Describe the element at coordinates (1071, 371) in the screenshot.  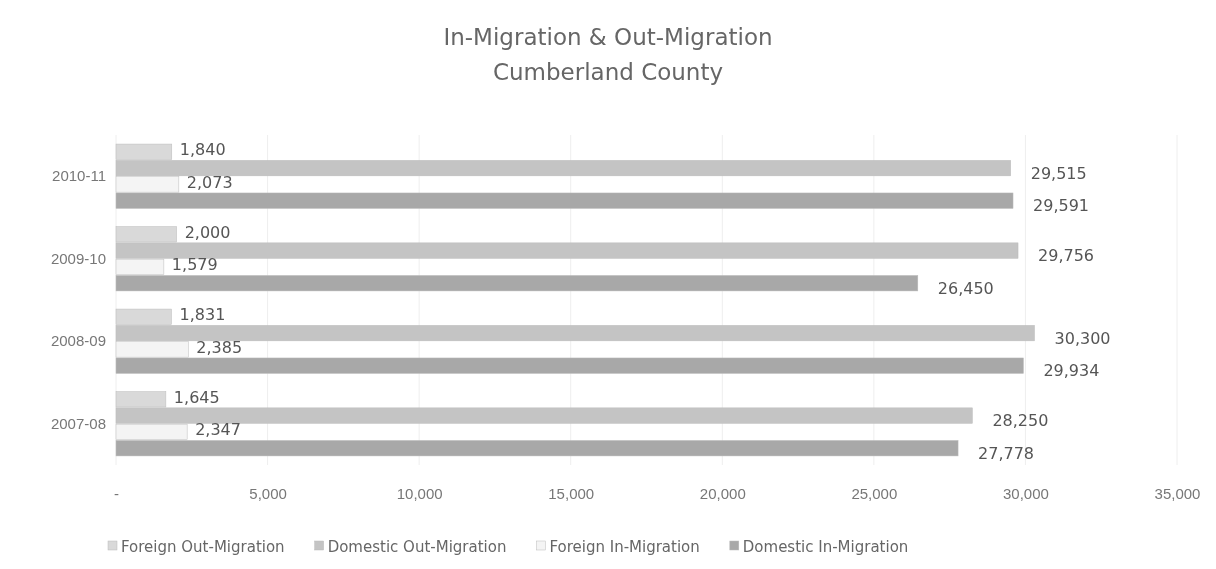
I see `data-label: 29,934` at that location.